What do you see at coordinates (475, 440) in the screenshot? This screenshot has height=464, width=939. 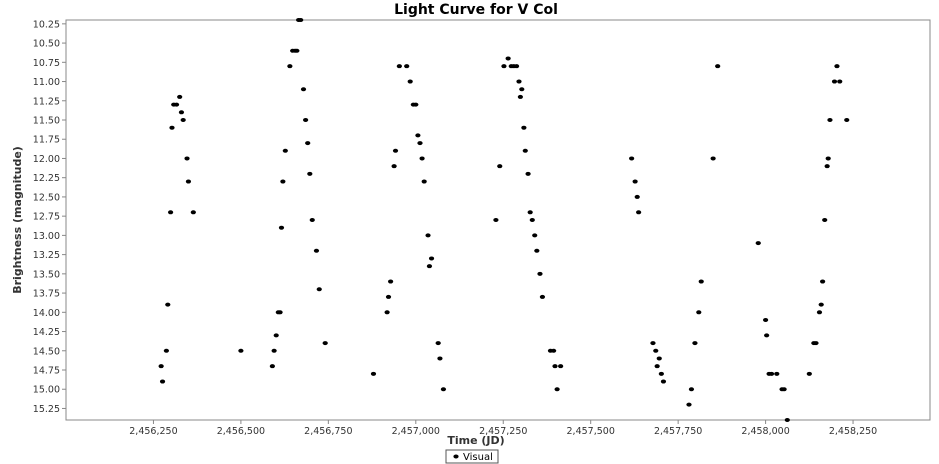 I see `x-axis-label: Time (JD)` at bounding box center [475, 440].